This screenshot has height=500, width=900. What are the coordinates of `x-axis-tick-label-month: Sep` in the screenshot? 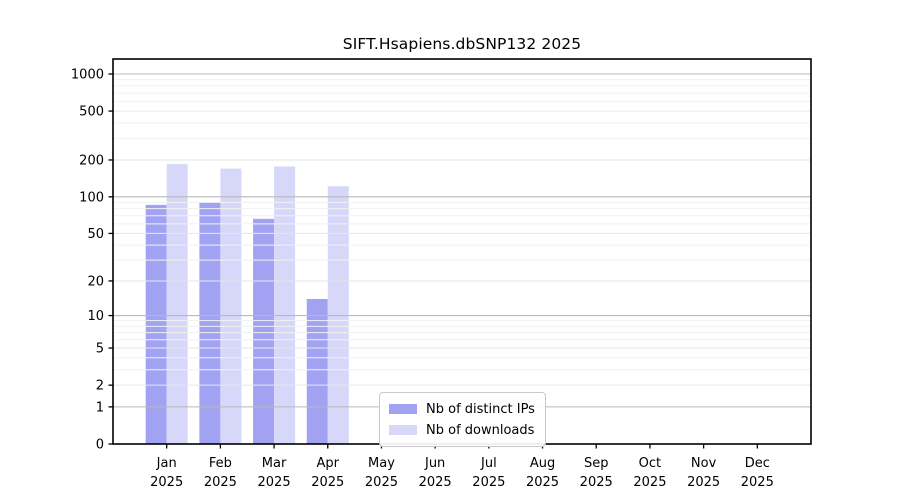 It's located at (596, 463).